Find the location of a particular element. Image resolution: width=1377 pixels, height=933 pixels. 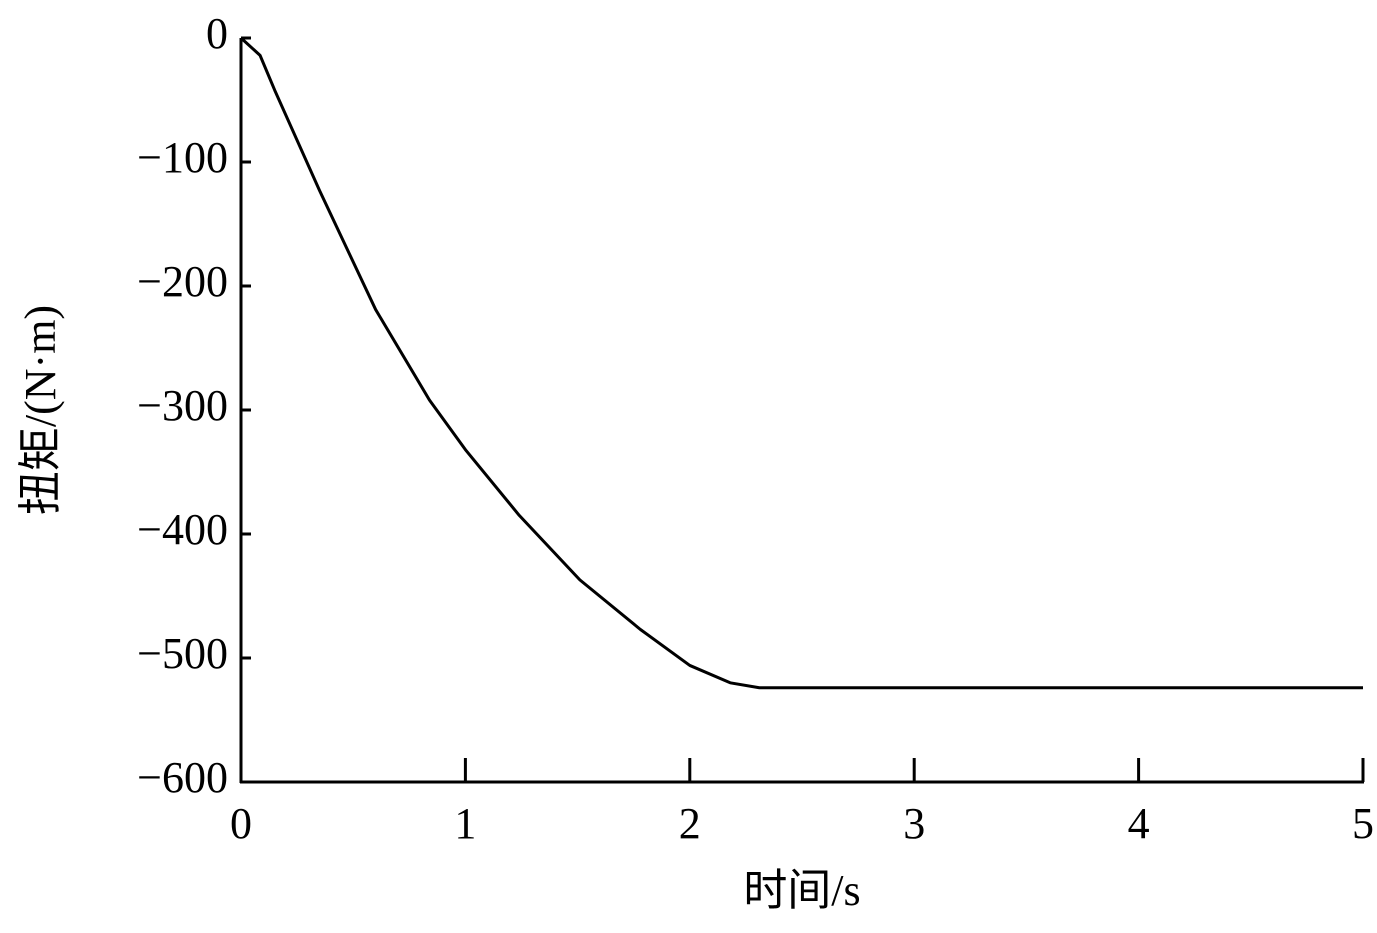

y-axis-label: 扭矩/(N·m) is located at coordinates (40, 410).